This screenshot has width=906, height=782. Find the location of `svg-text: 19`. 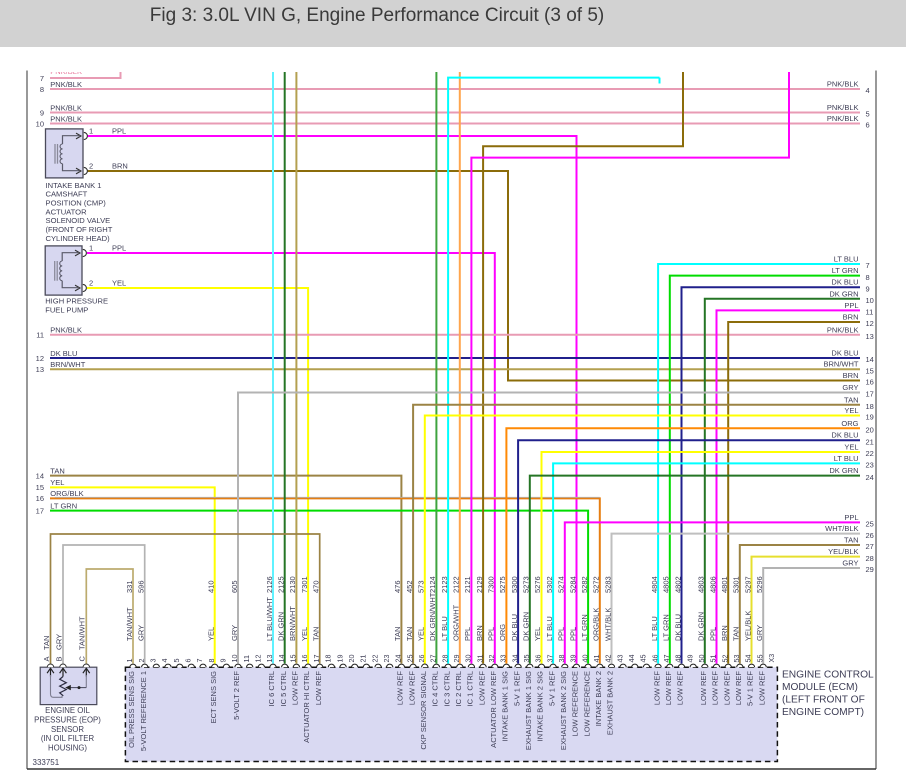

svg-text: 19 is located at coordinates (870, 417).